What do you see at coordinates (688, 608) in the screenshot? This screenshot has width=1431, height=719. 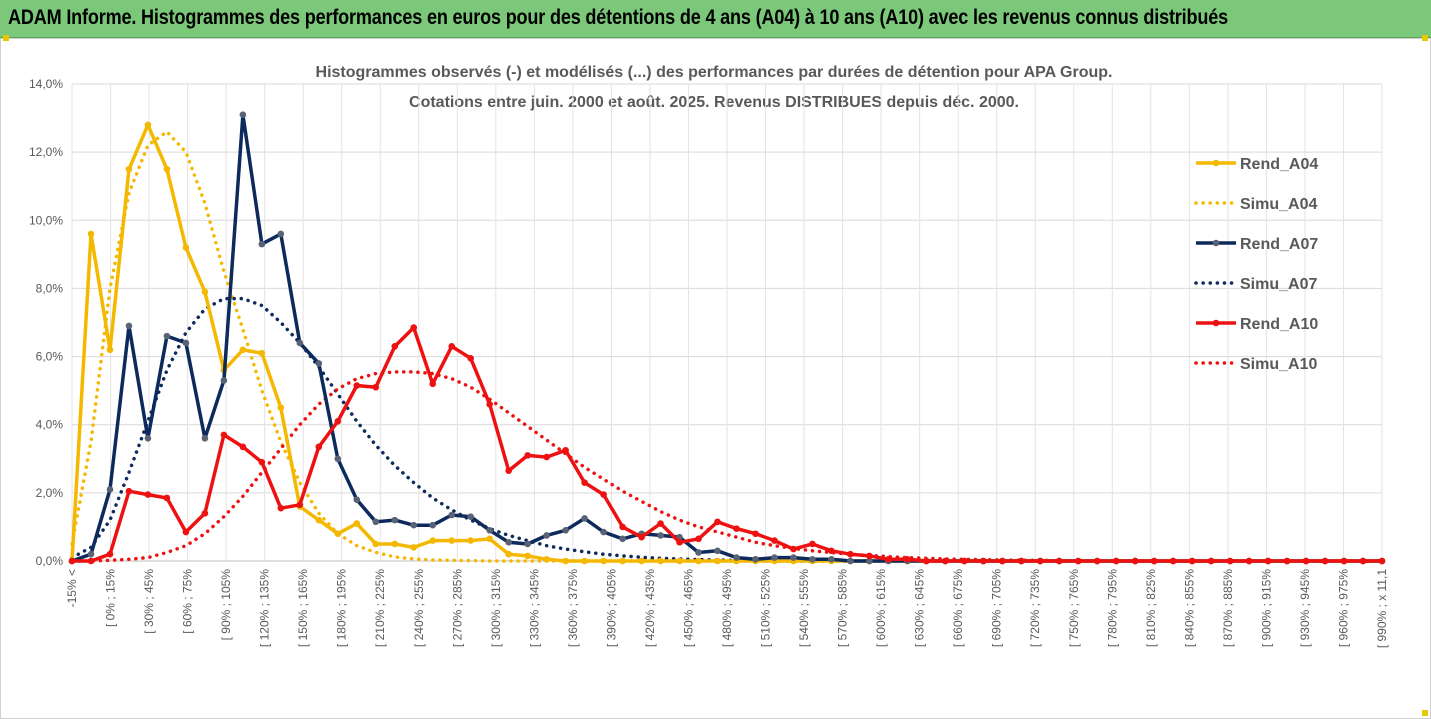 I see `x-tick-label: [ 450% ; 465%` at bounding box center [688, 608].